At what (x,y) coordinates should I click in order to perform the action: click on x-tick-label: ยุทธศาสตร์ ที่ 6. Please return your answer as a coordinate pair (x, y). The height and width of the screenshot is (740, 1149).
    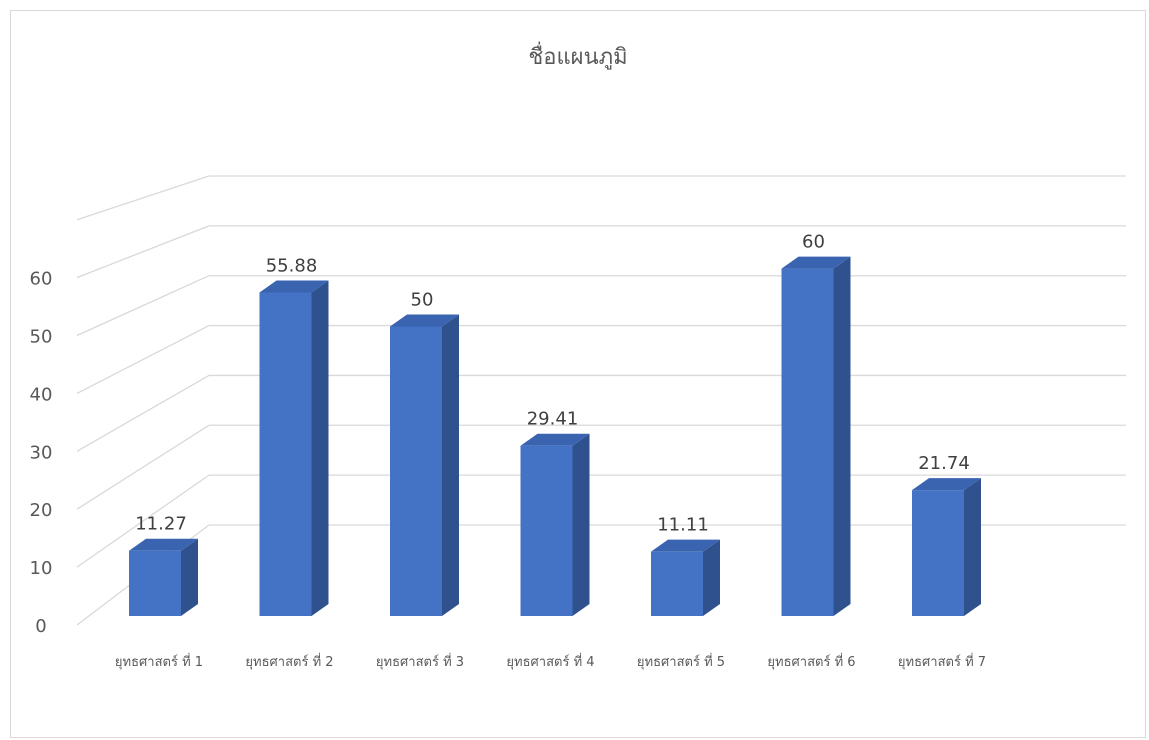
    Looking at the image, I should click on (811, 661).